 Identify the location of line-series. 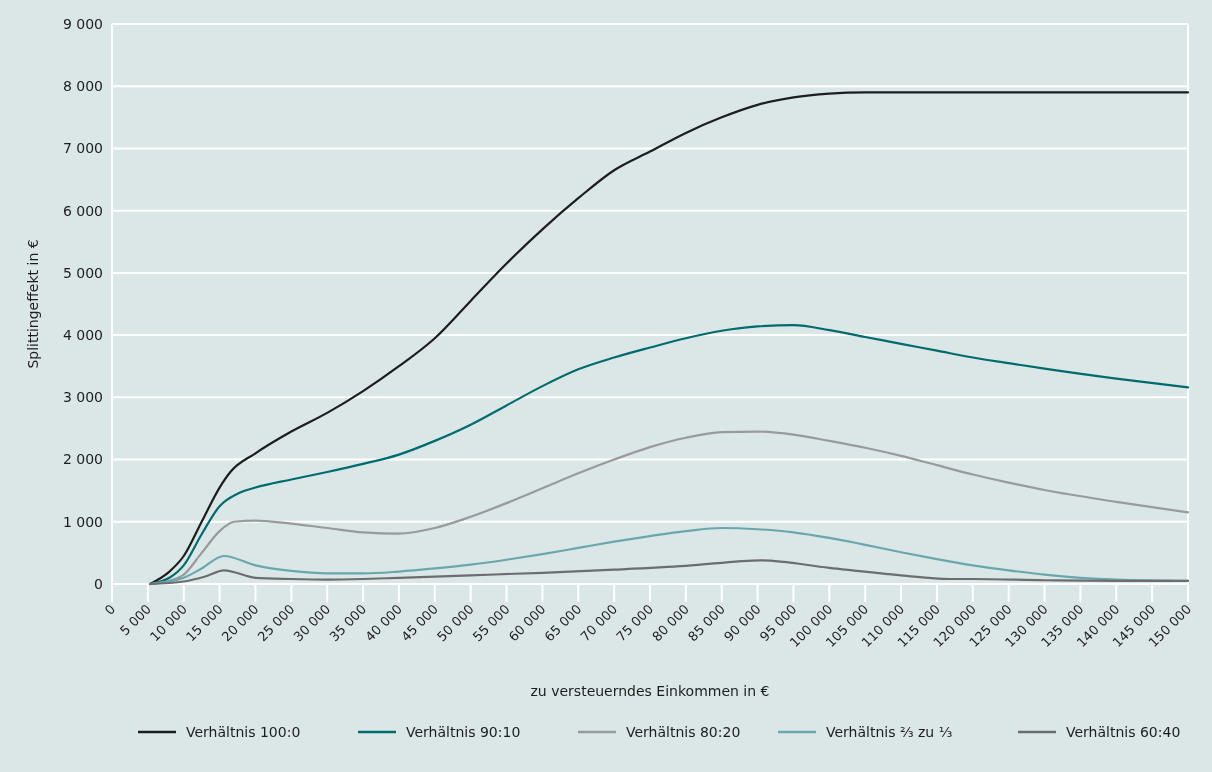
(669, 572).